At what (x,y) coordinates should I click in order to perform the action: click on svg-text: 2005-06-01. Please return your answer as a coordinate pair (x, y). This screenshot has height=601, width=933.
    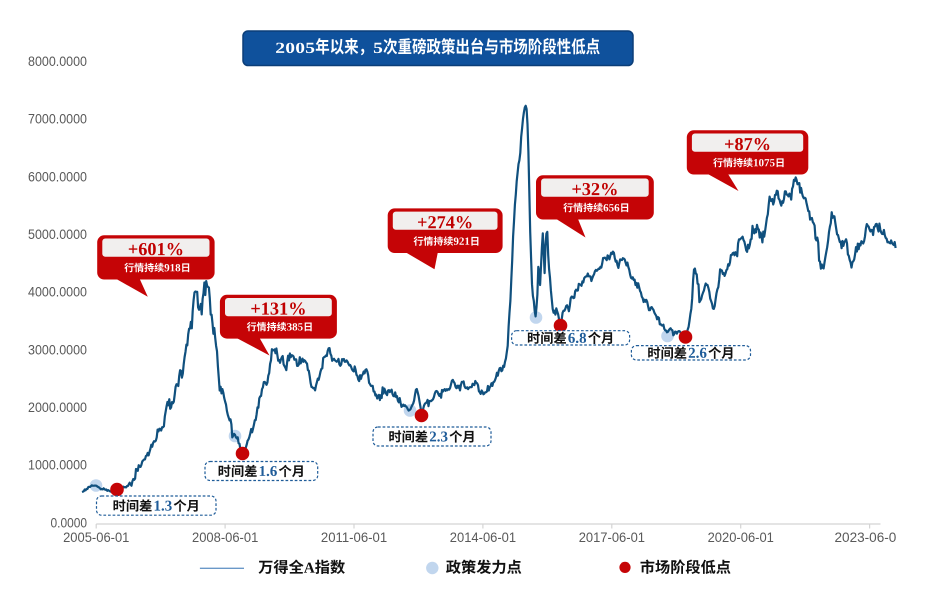
    Looking at the image, I should click on (96, 537).